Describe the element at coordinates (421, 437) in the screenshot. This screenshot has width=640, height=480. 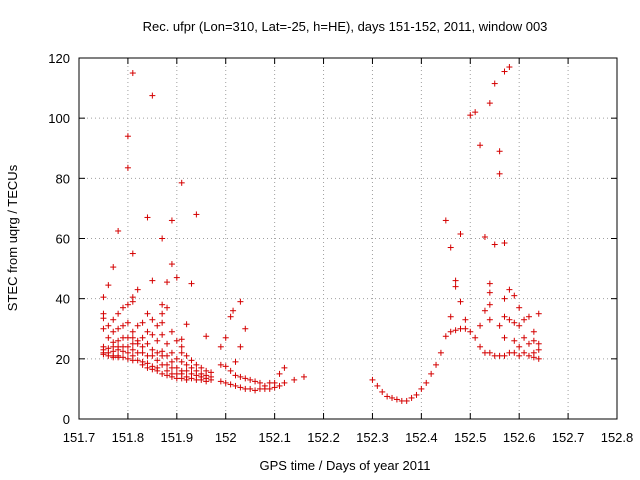
I see `x-tick-label: 152.4` at that location.